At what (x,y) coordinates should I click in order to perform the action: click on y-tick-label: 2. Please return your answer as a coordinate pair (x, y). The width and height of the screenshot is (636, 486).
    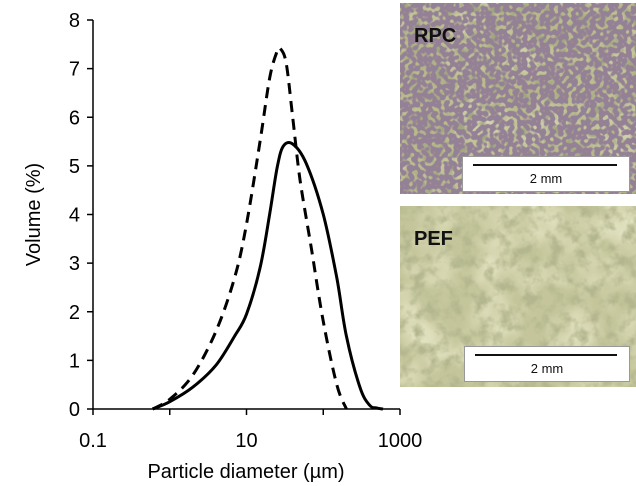
    Looking at the image, I should click on (74, 313).